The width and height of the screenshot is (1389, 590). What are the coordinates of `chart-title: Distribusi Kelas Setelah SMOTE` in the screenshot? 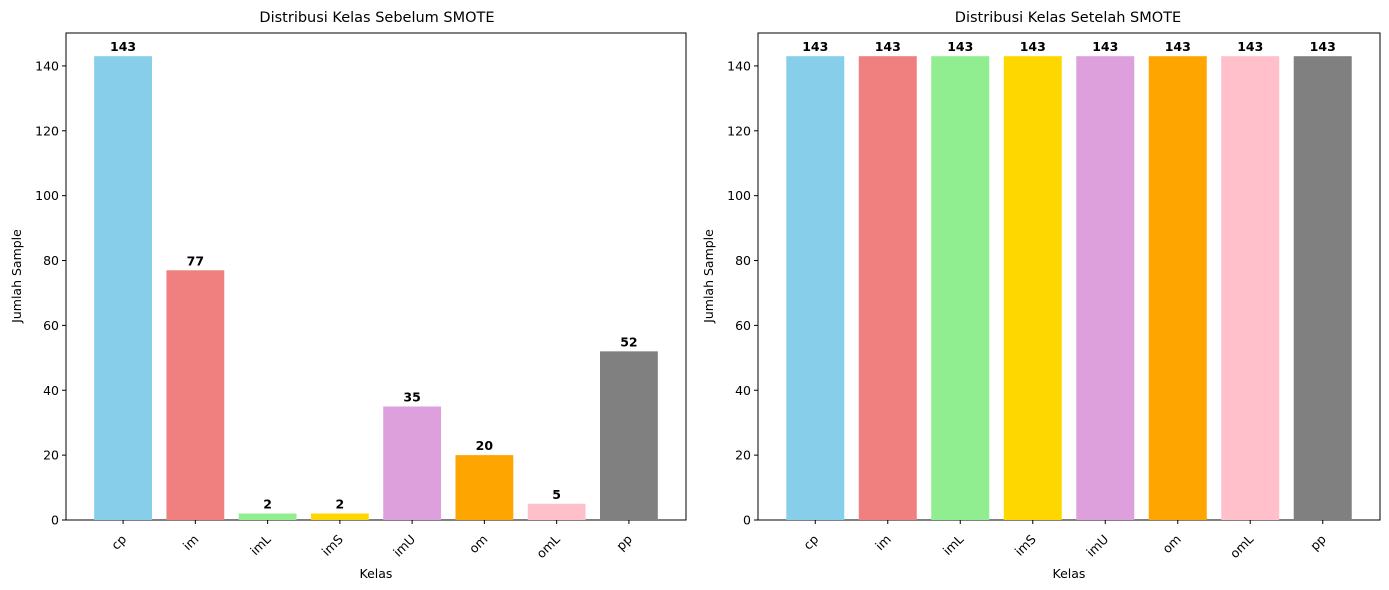 It's located at (1068, 18).